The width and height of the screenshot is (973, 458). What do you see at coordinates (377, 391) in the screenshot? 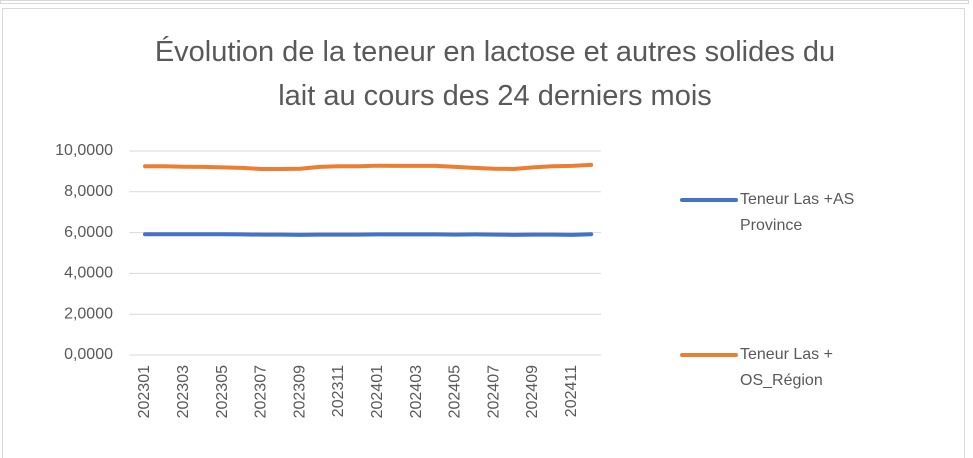
I see `x-tick-label: 202401` at bounding box center [377, 391].